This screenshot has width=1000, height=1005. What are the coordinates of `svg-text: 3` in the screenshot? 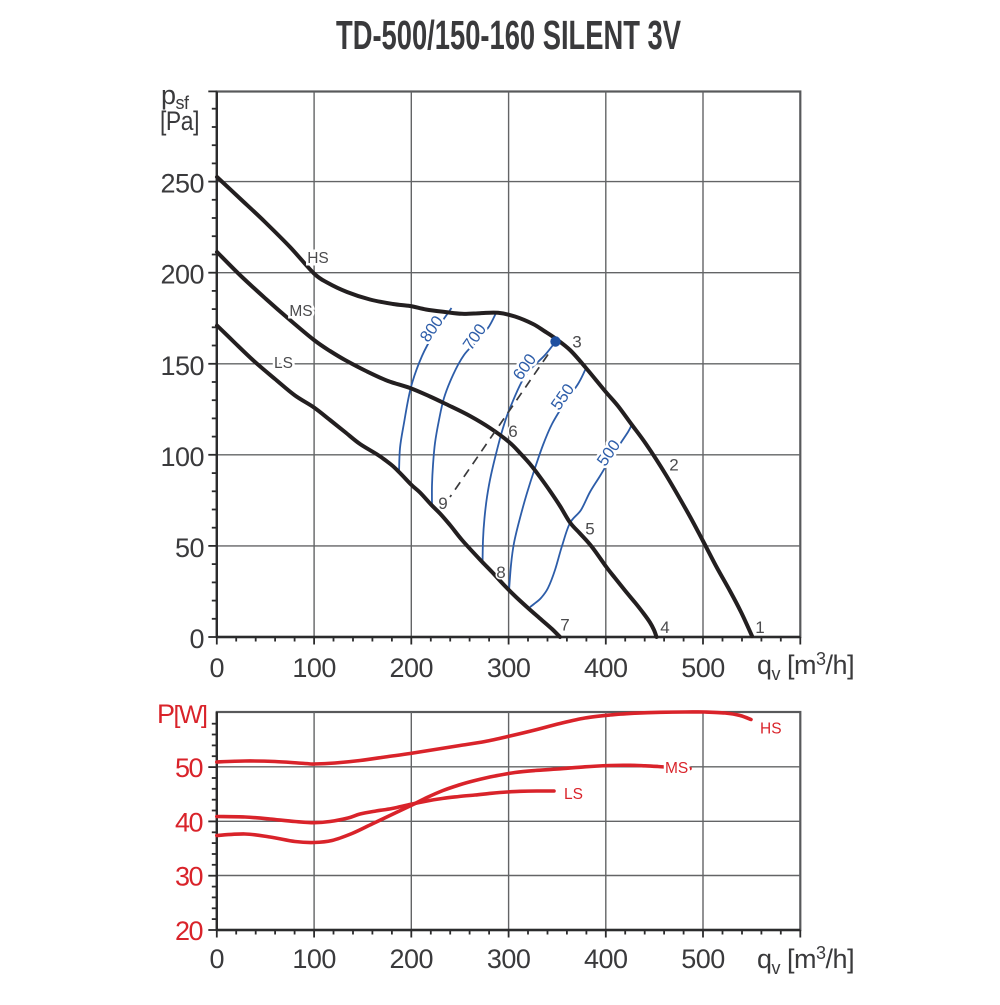 It's located at (576, 342).